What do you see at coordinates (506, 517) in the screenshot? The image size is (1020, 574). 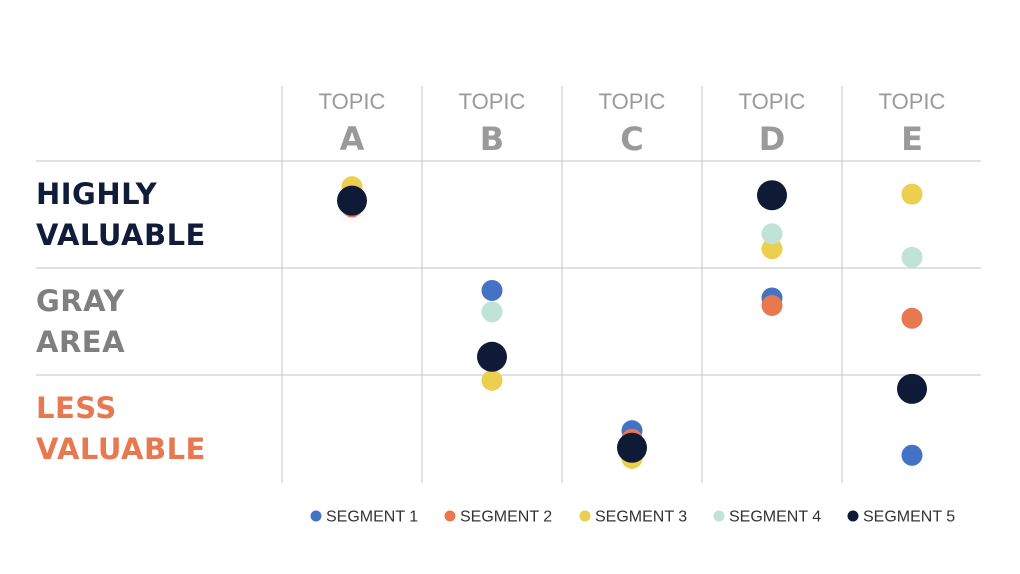 I see `legend-label: SEGMENT 2` at bounding box center [506, 517].